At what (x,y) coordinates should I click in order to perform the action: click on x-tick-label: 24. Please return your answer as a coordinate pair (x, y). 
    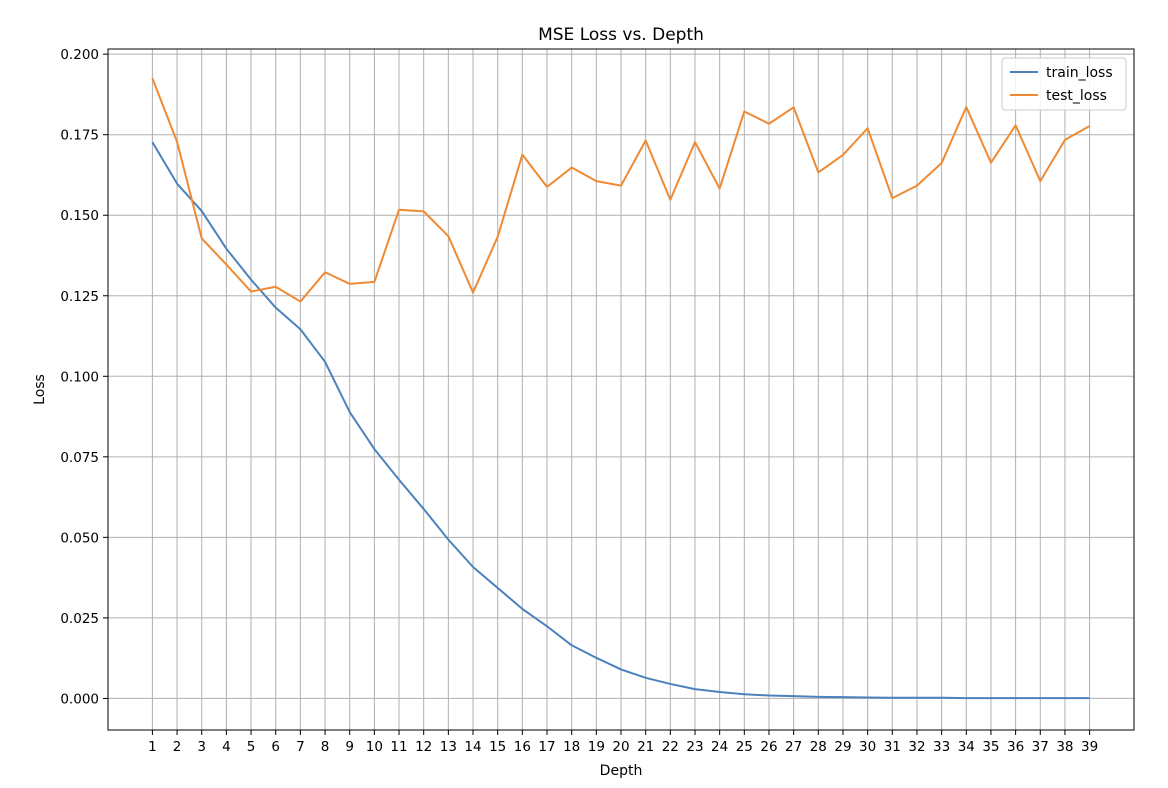
    Looking at the image, I should click on (719, 747).